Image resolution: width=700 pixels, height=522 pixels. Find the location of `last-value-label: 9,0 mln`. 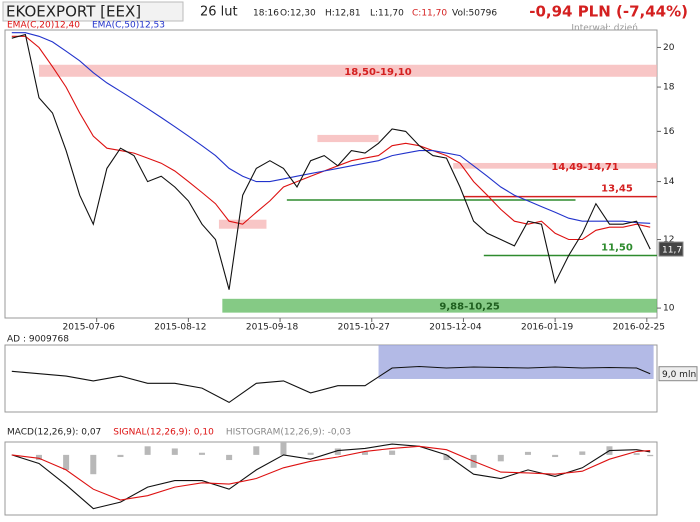

last-value-label: 9,0 mln is located at coordinates (679, 375).